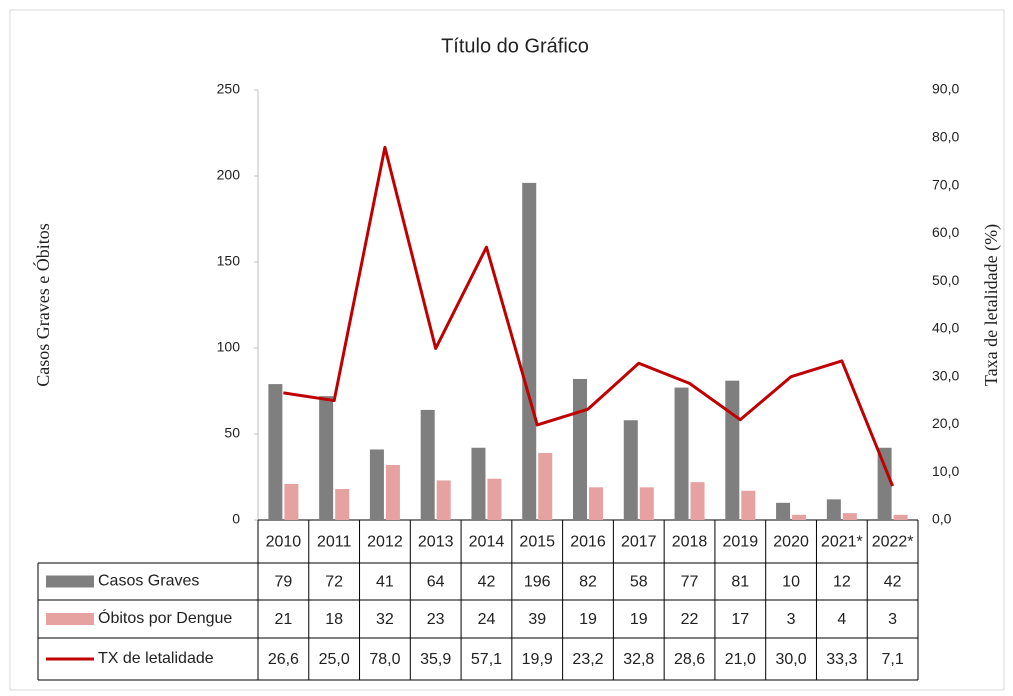 This screenshot has width=1013, height=696. What do you see at coordinates (435, 659) in the screenshot?
I see `table-value: 35,9` at bounding box center [435, 659].